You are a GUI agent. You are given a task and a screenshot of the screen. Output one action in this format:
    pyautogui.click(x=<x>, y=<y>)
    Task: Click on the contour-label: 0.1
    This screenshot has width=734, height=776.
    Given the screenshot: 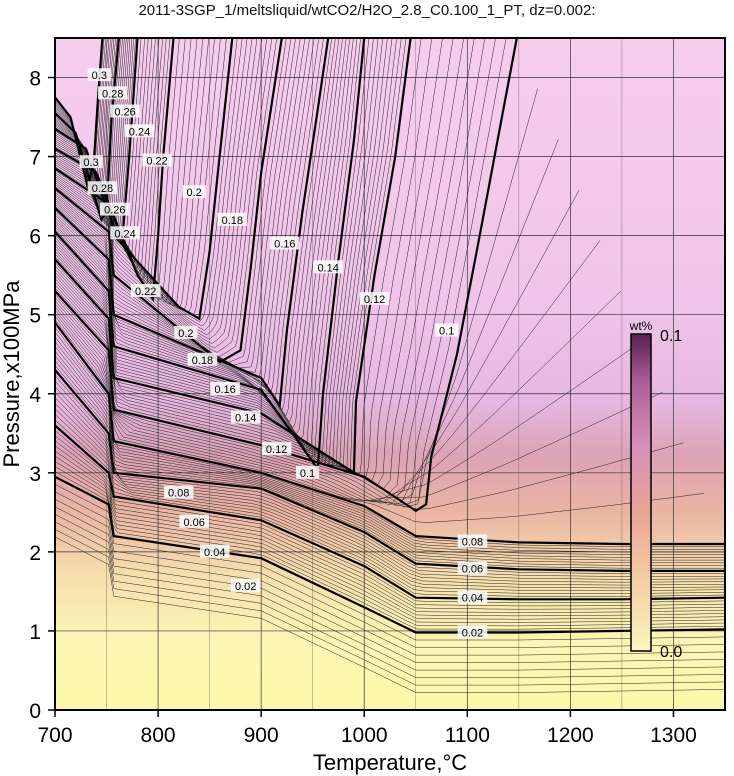 What is the action you would take?
    pyautogui.click(x=446, y=332)
    